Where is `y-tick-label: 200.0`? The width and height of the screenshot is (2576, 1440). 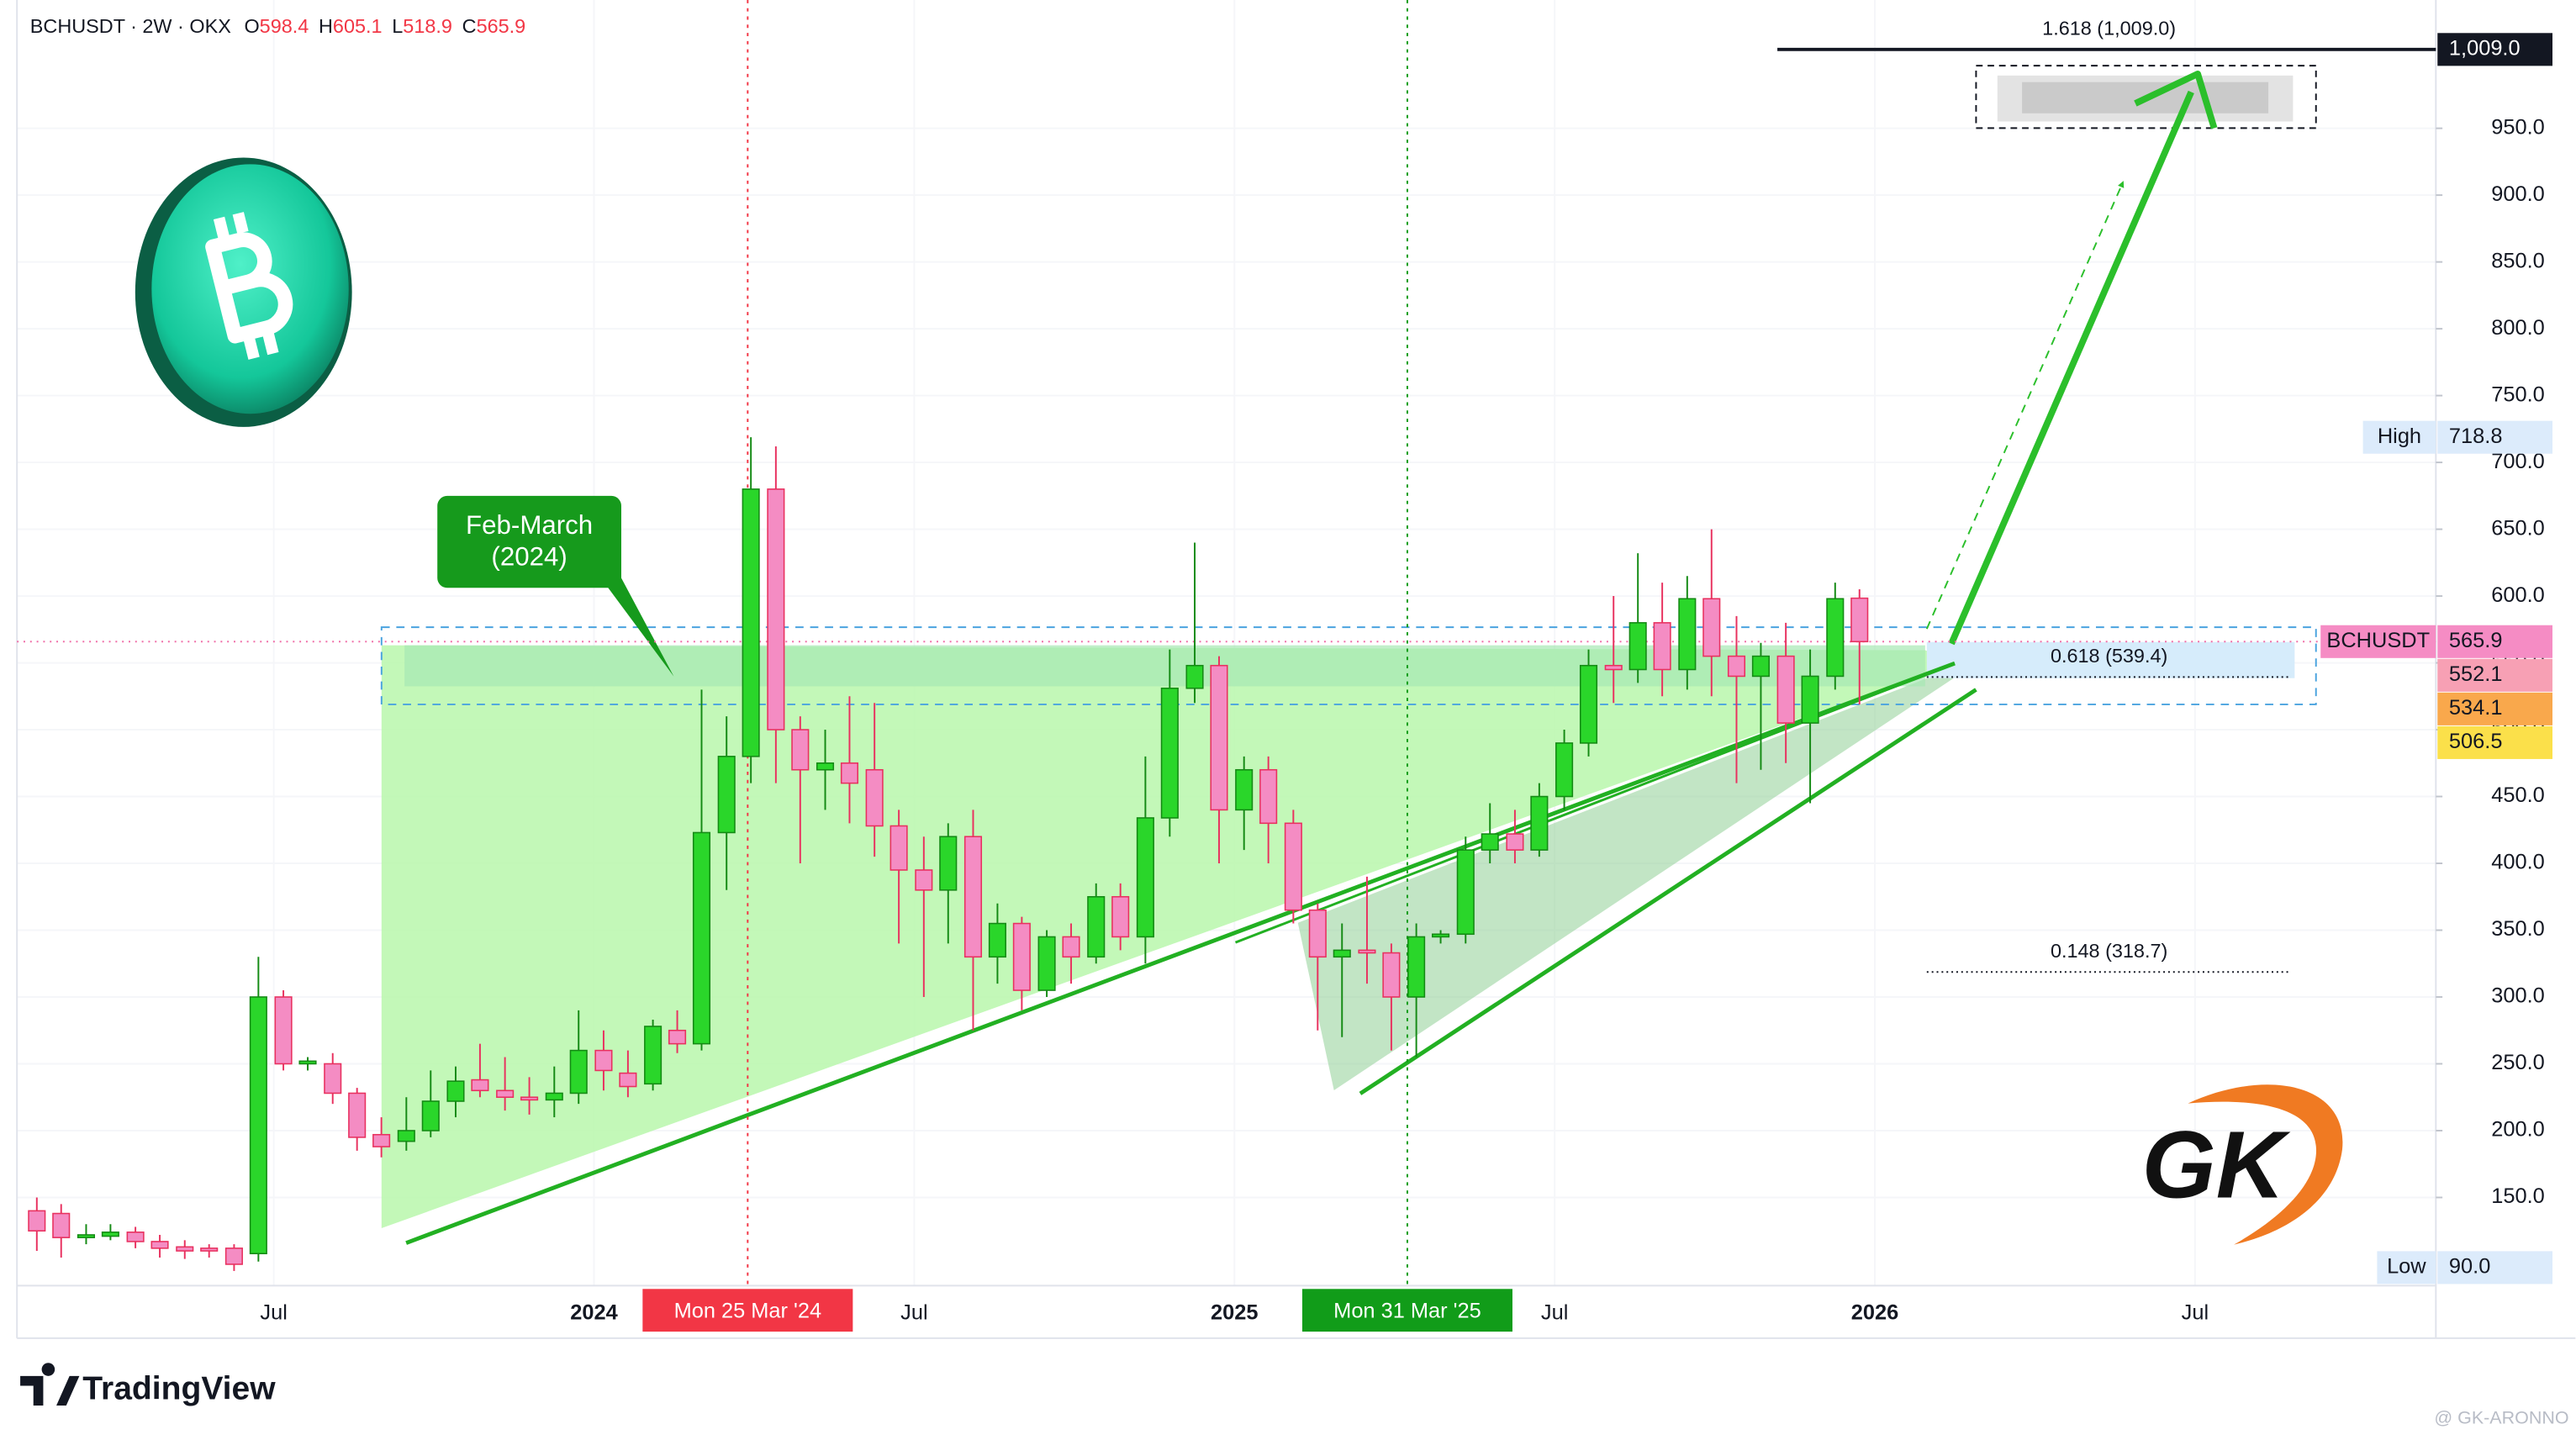 y-tick-label: 200.0 is located at coordinates (2518, 1130).